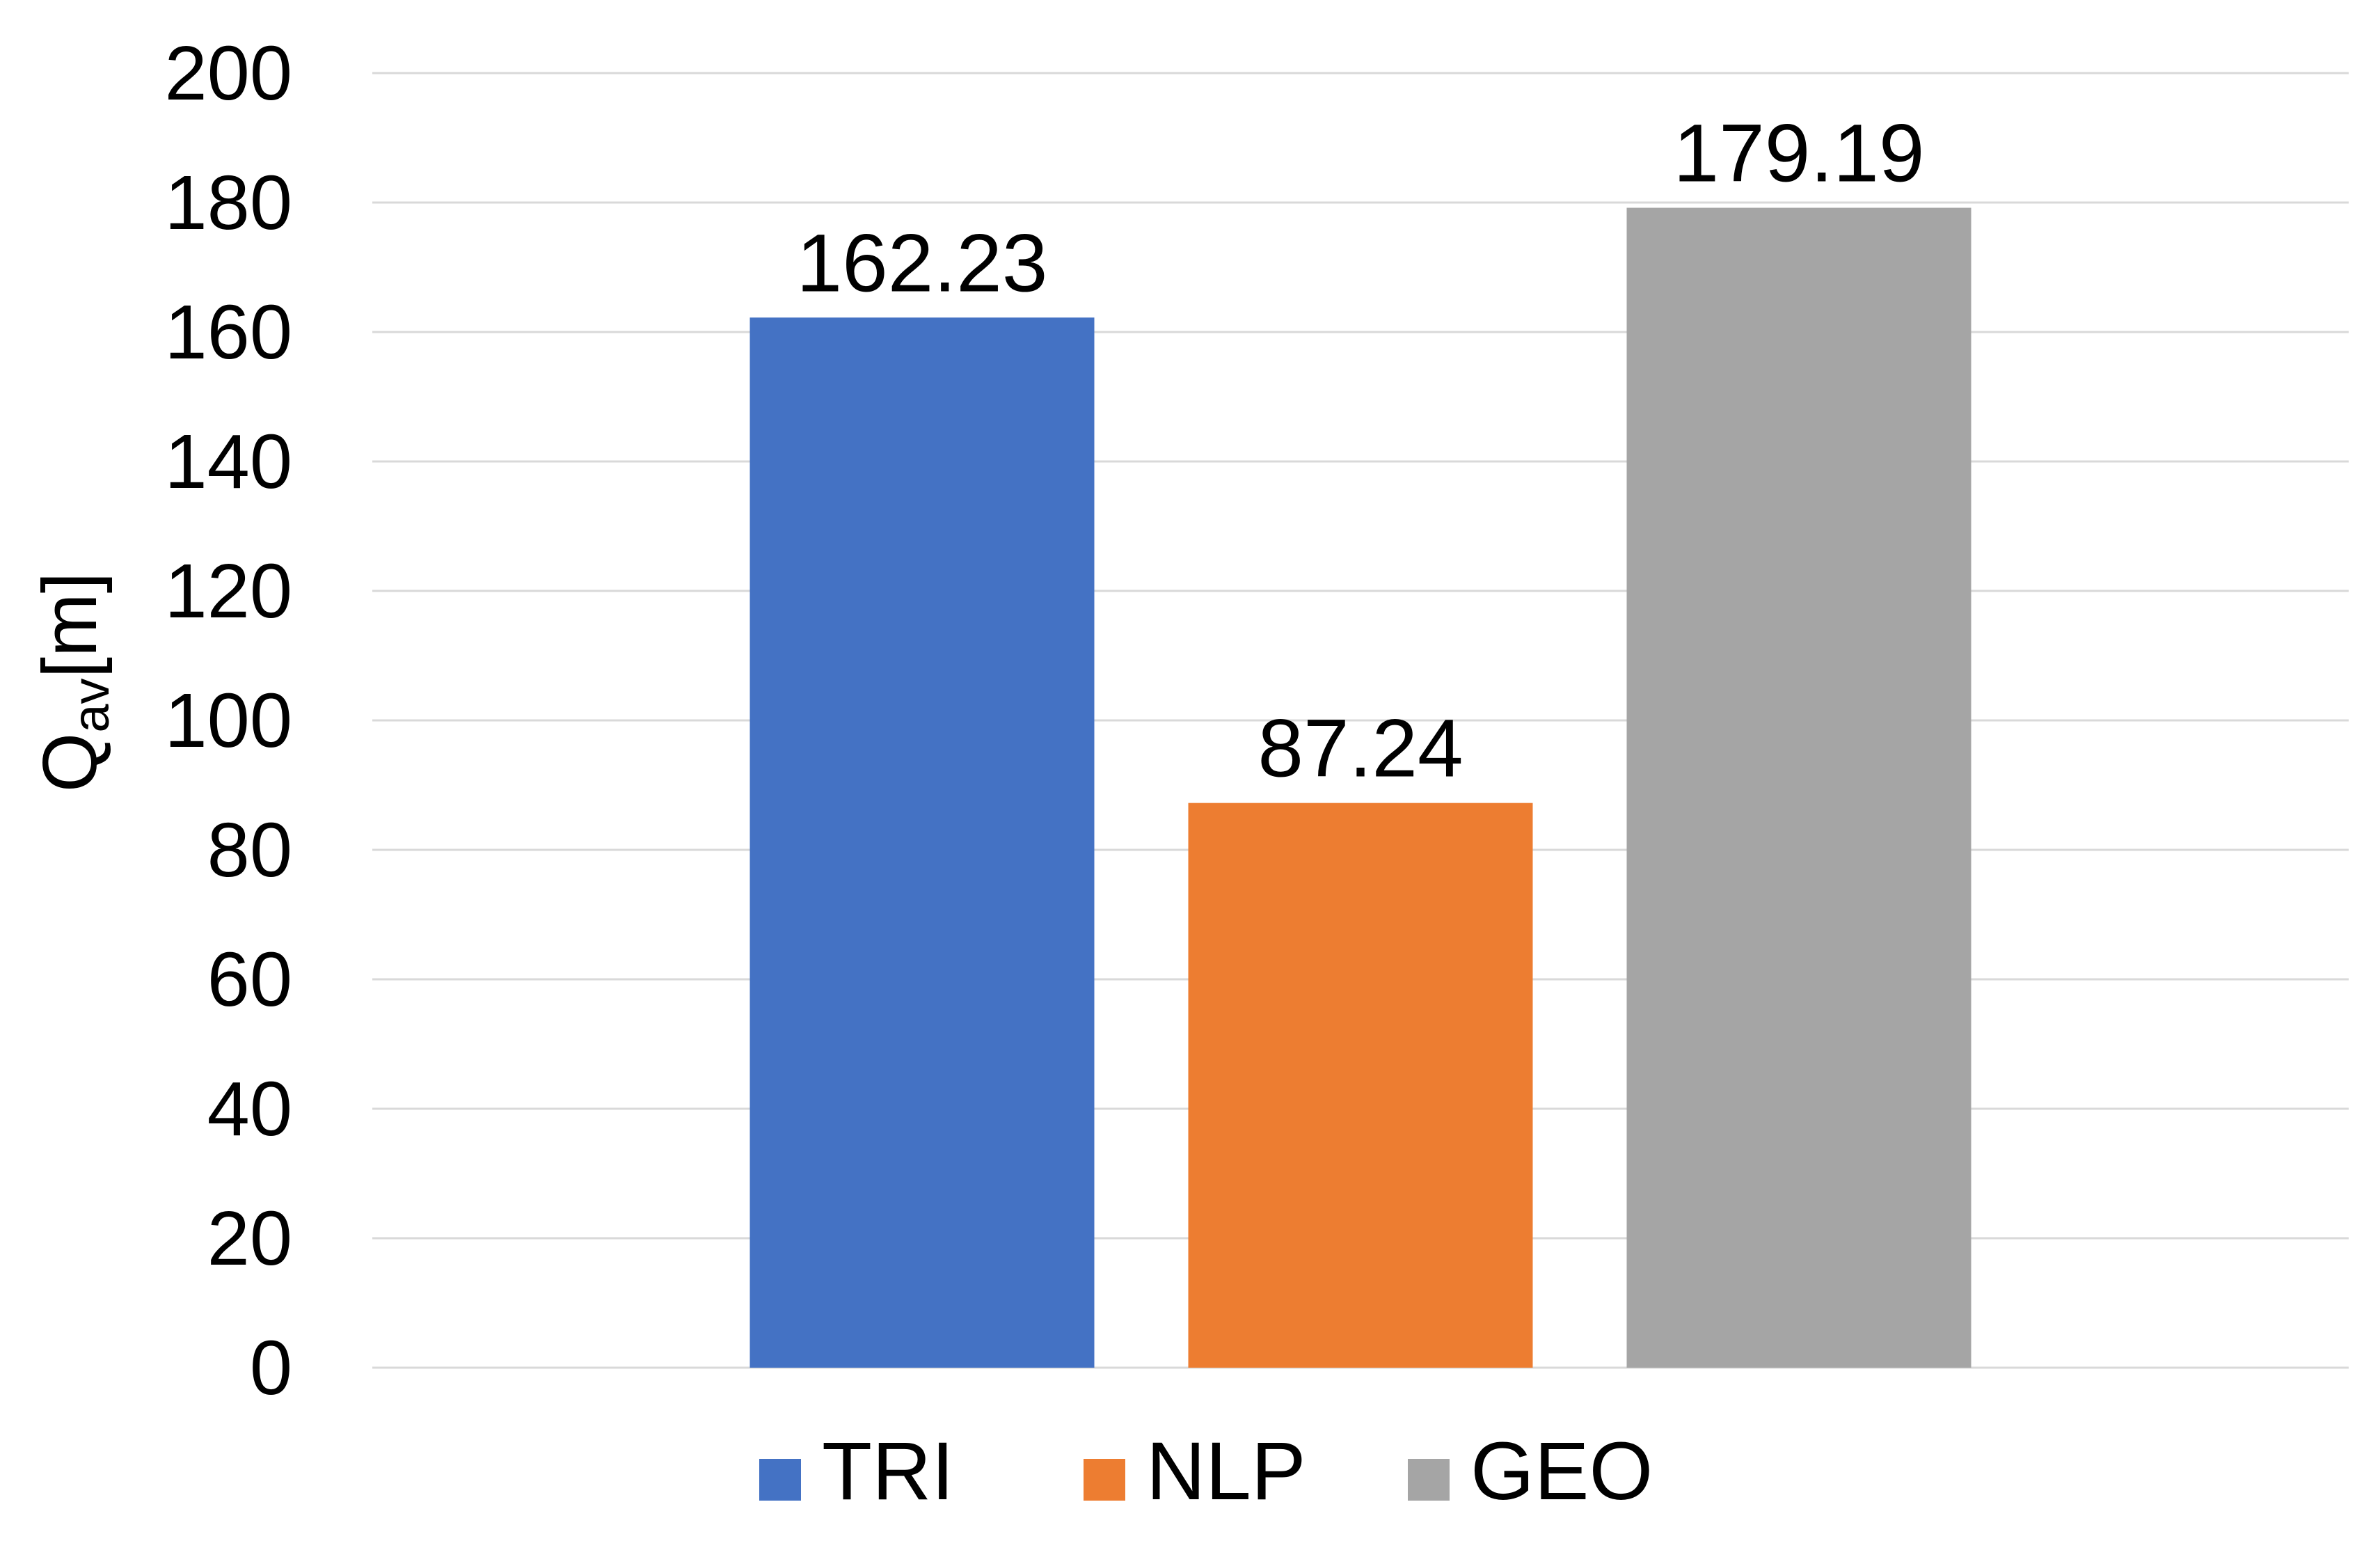 This screenshot has width=2380, height=1557. I want to click on legend: TRI NLP GEO, so click(1206, 1471).